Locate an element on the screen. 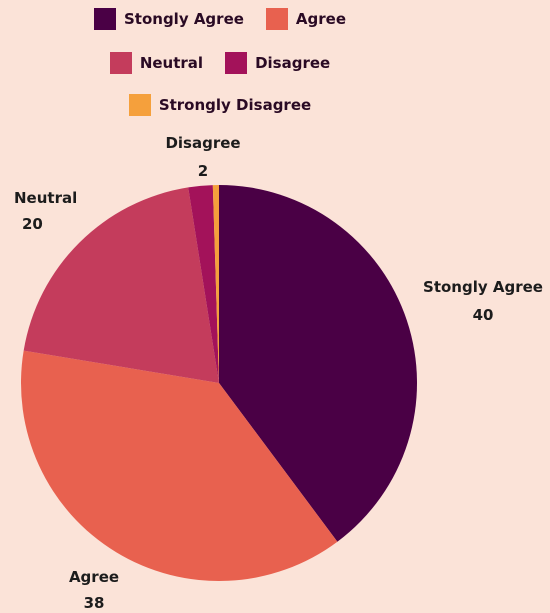 The image size is (550, 613). legend-row-2: Neutral Disagree is located at coordinates (220, 63).